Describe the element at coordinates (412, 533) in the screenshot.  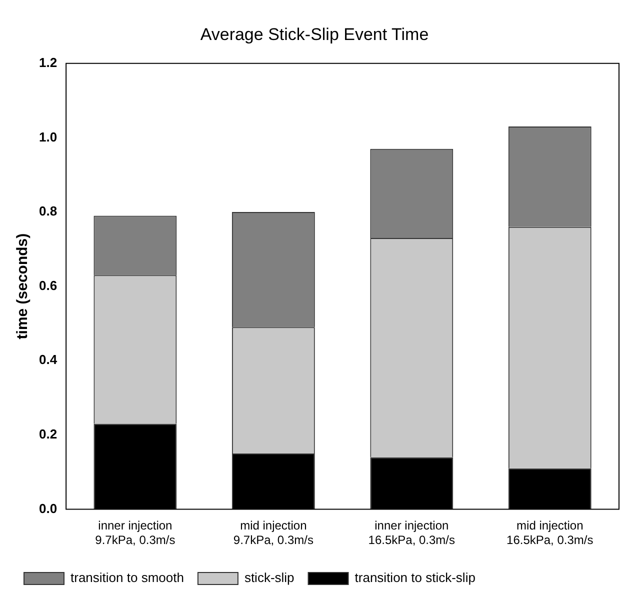
I see `x-tick-label: inner injection 16.5kPa, 0.3m/s` at that location.